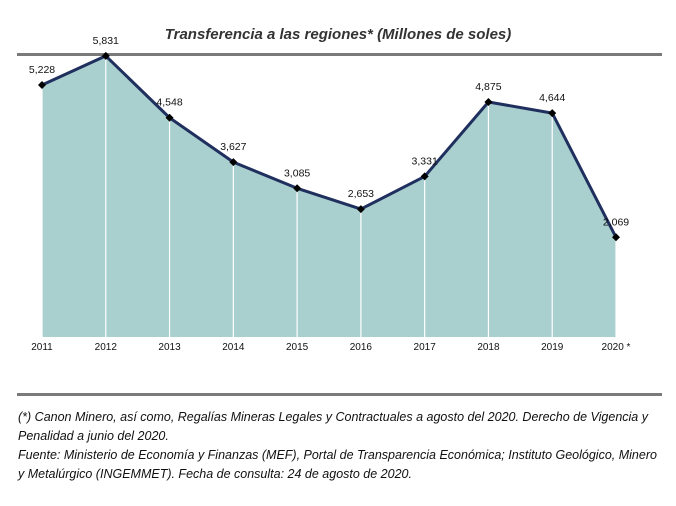 The height and width of the screenshot is (506, 676). I want to click on point-2015, so click(297, 188).